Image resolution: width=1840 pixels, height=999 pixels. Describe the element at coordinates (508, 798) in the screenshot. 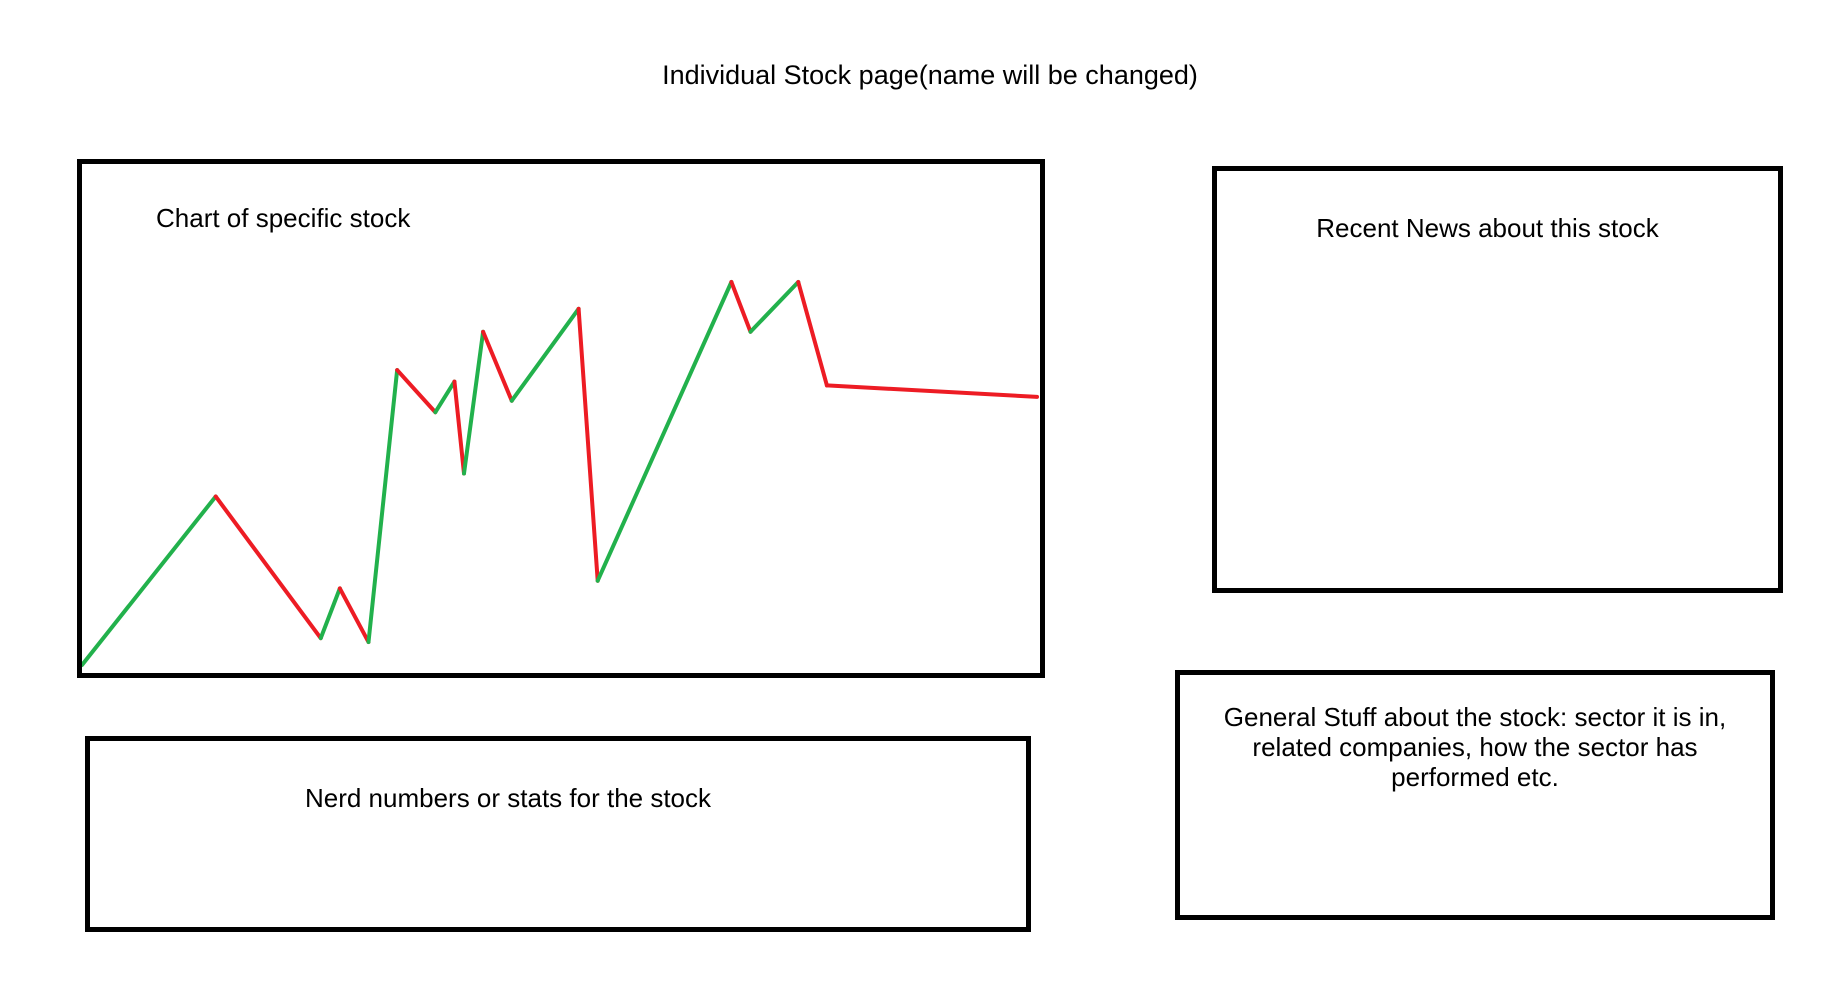

I see `stats-panel-label: Nerd numbers or stats for the stock` at that location.